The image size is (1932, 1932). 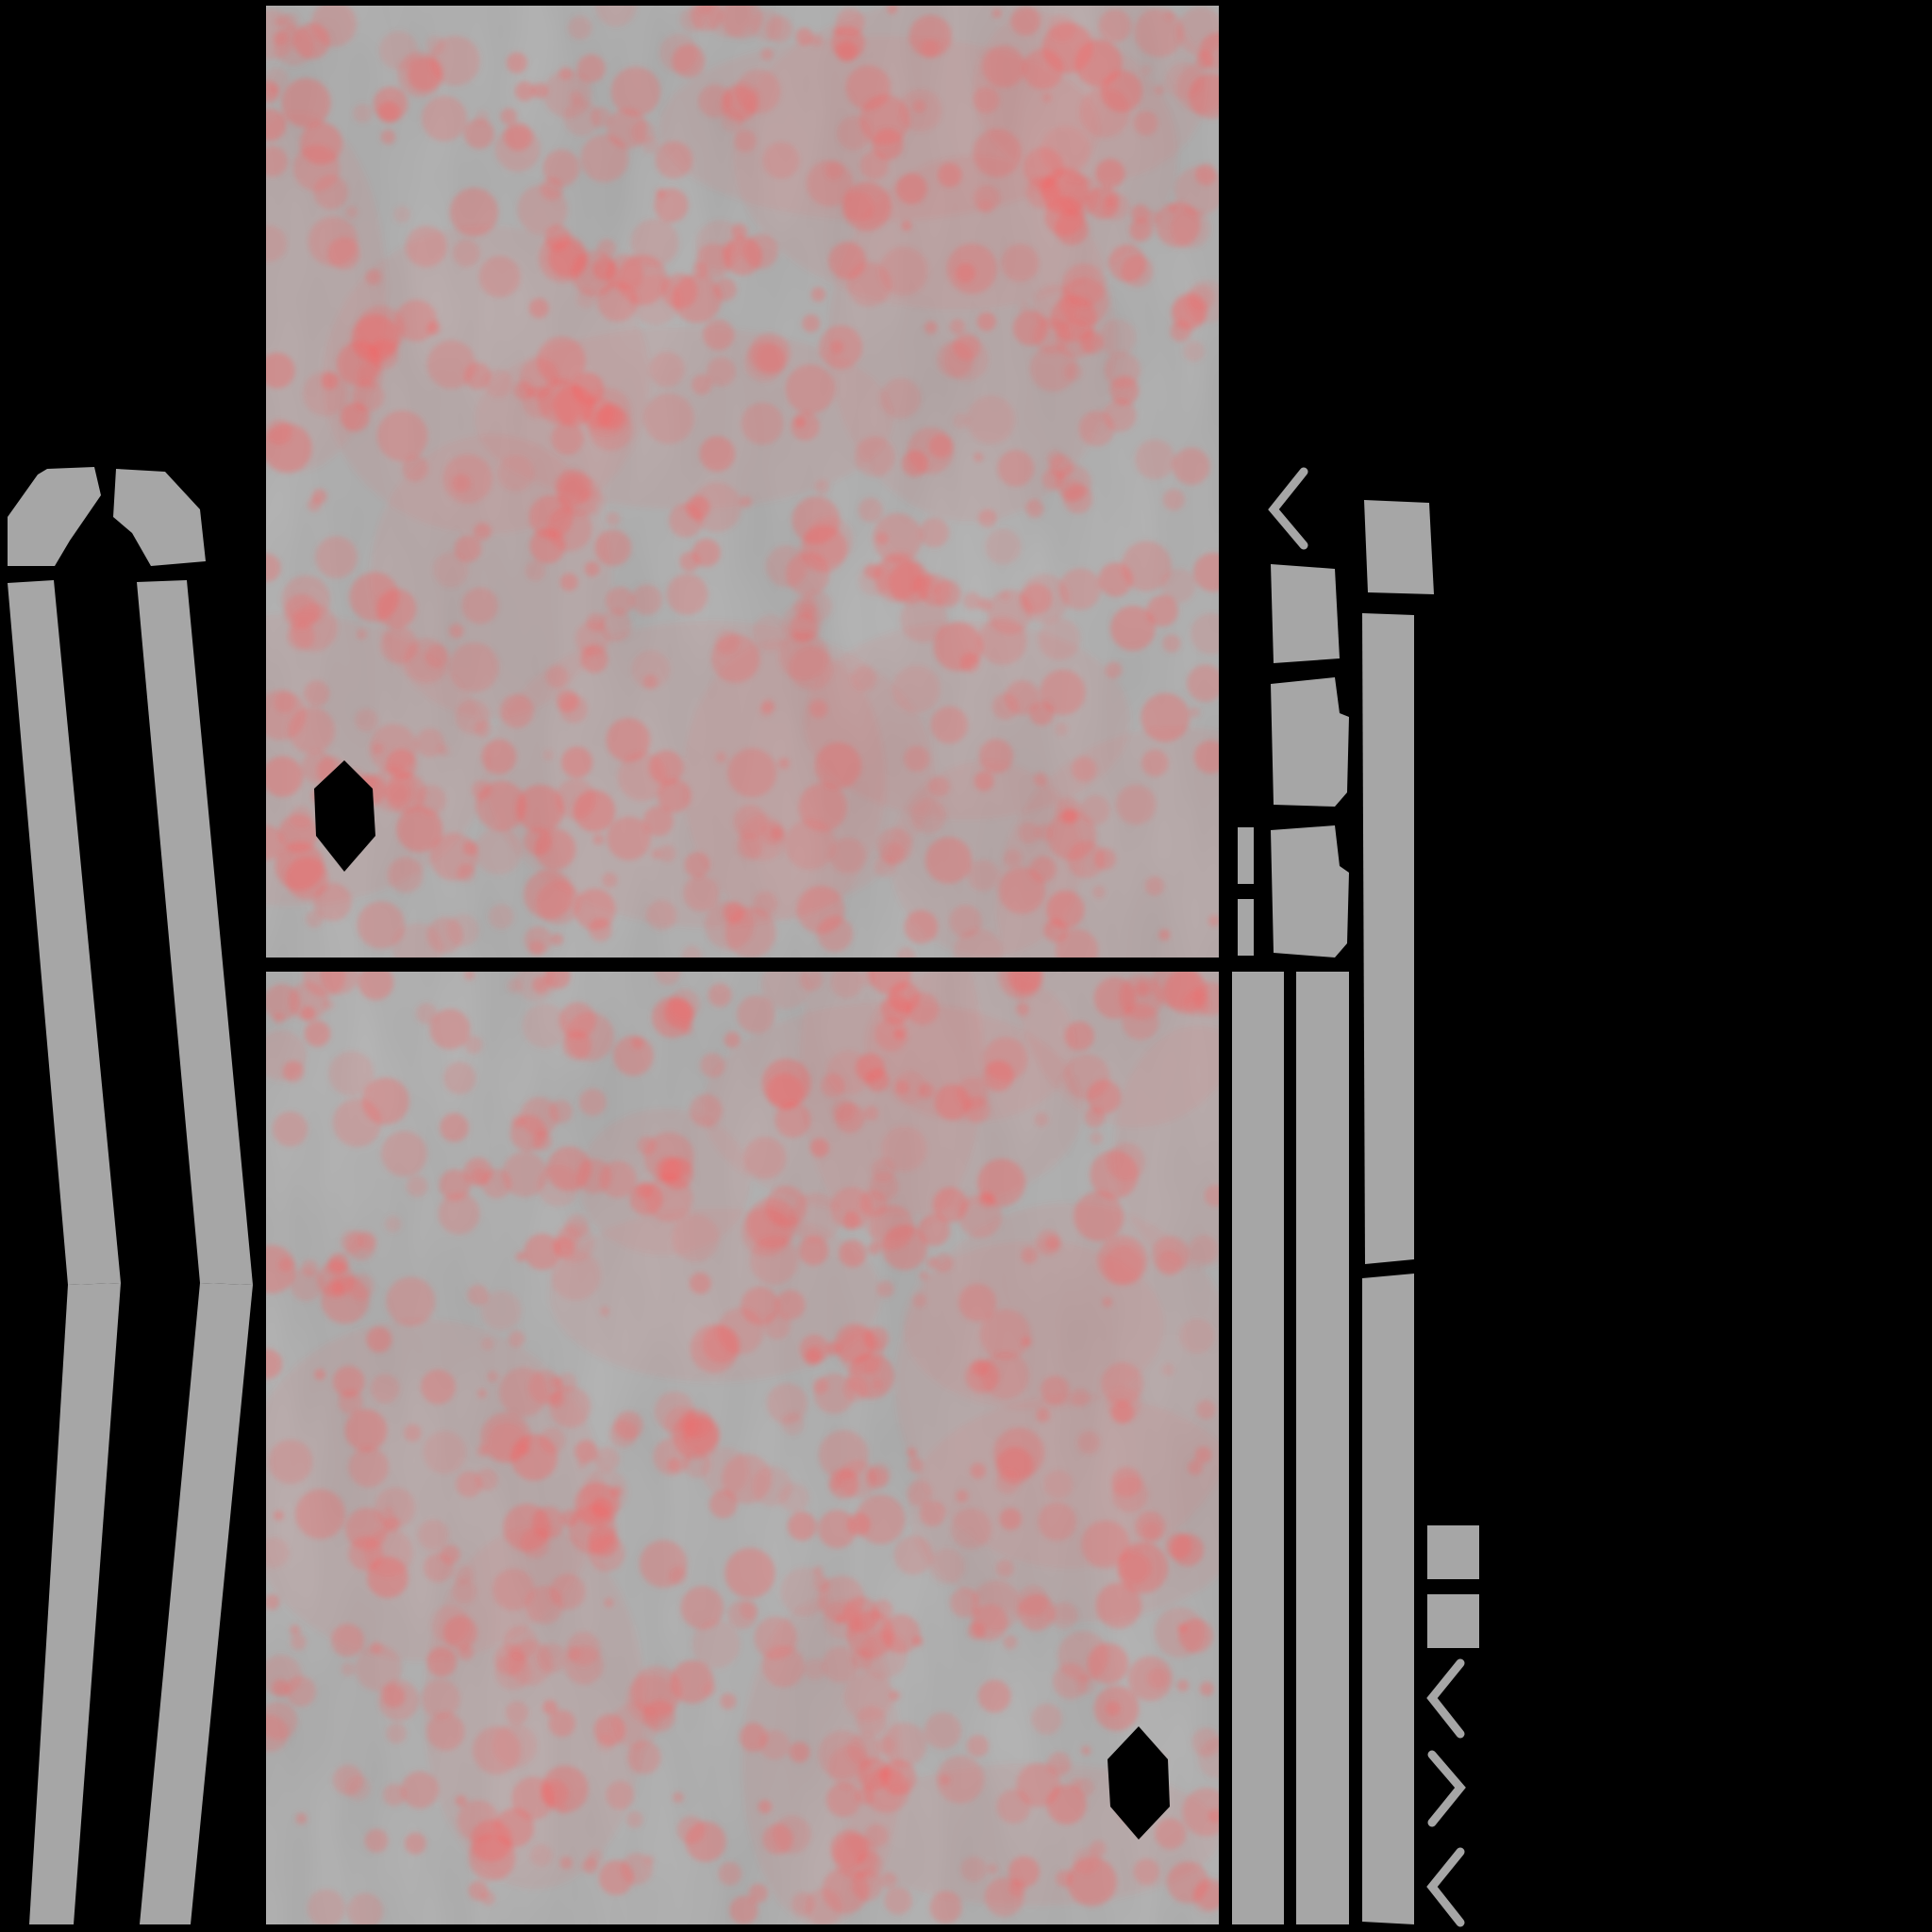 I want to click on stain-wash, so click(x=893, y=1108).